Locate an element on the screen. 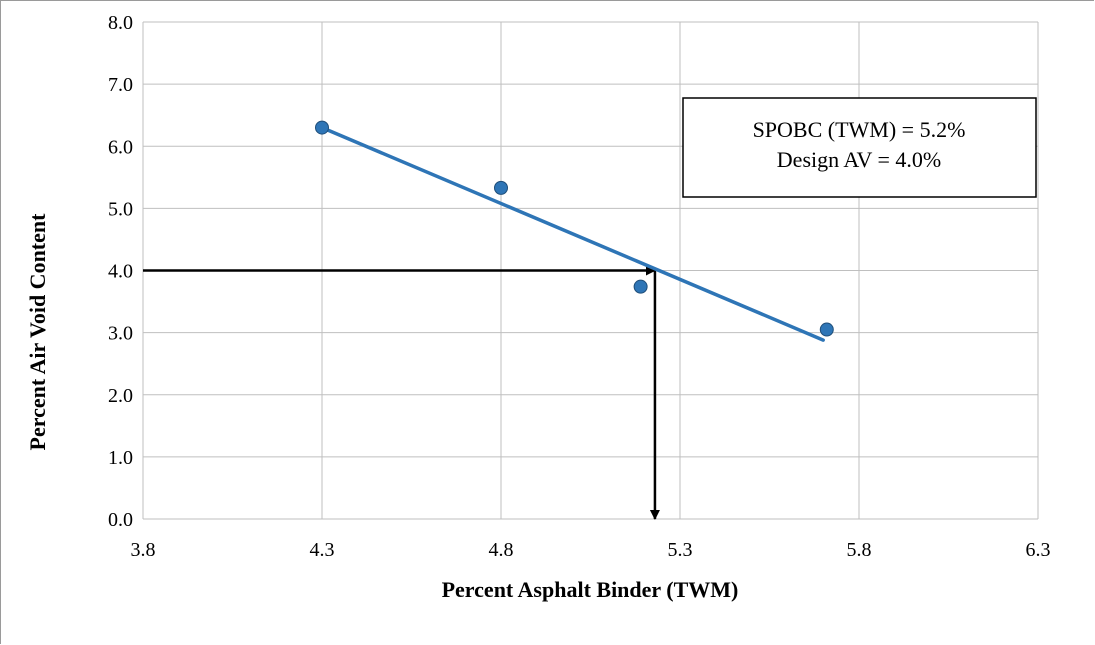 The height and width of the screenshot is (645, 1095). y-tick-label: 2.0 is located at coordinates (120, 396).